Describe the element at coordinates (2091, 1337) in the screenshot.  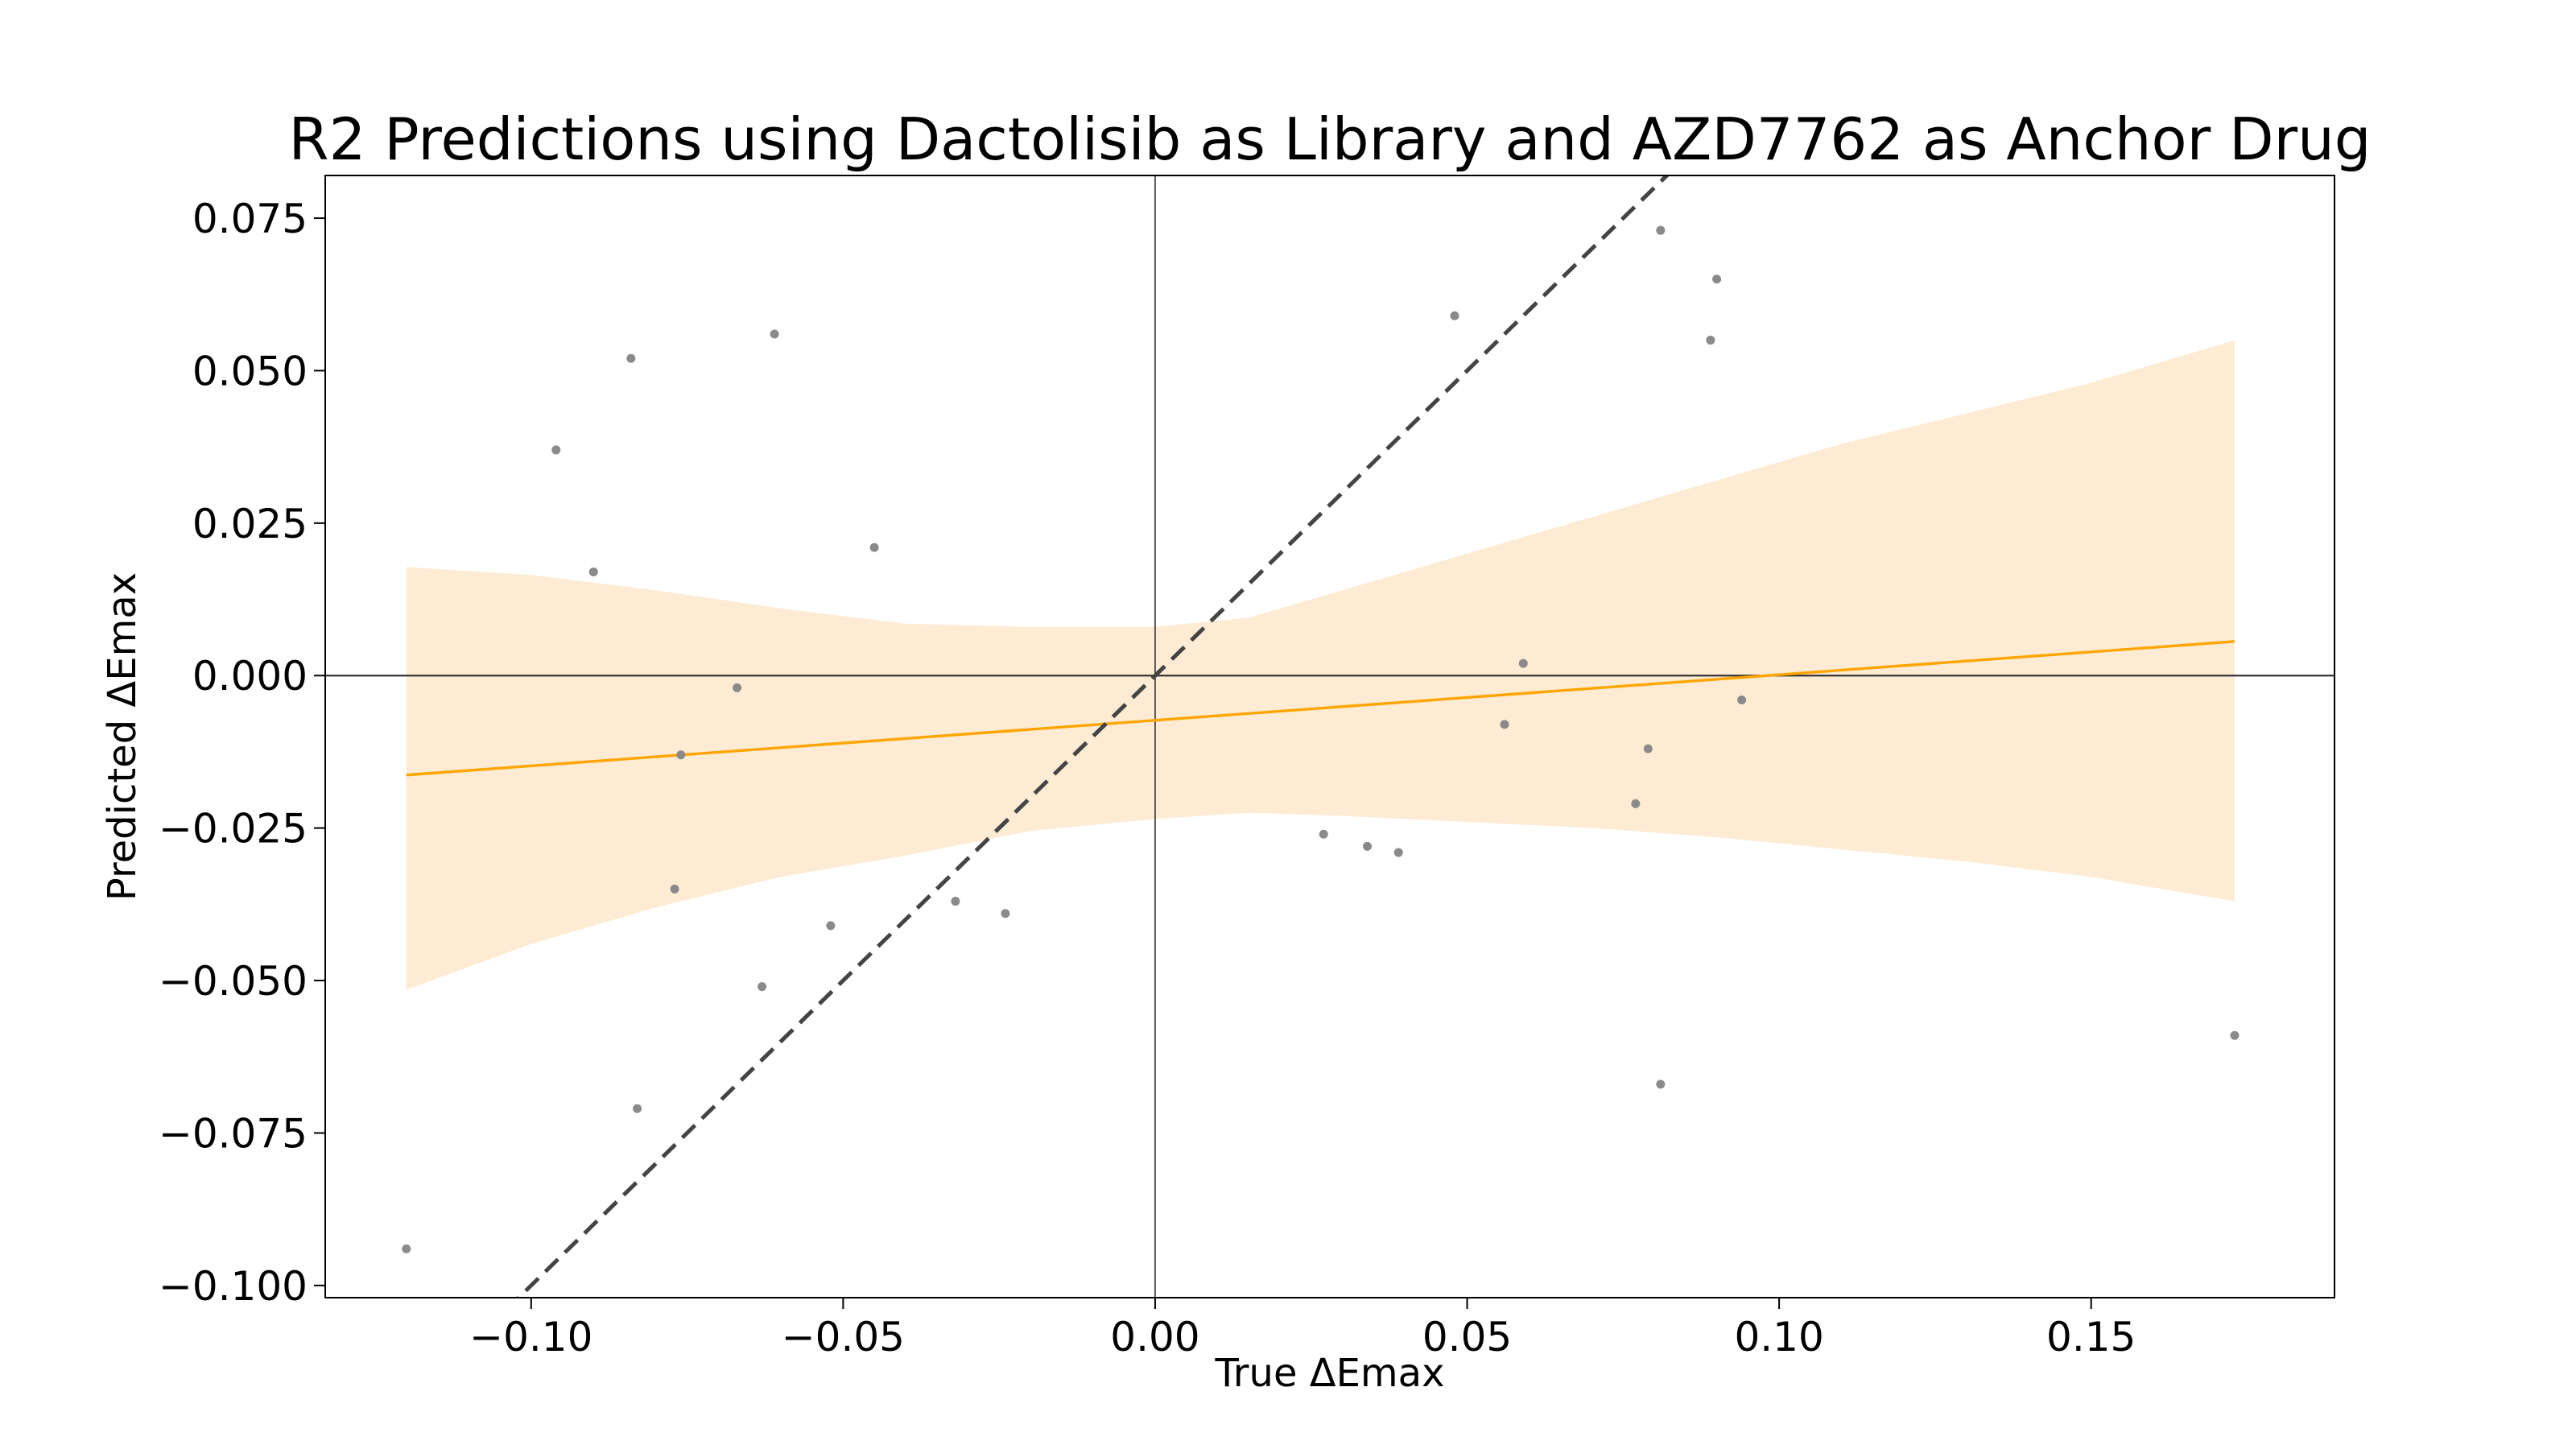
I see `x-tick-label: 0.15` at that location.